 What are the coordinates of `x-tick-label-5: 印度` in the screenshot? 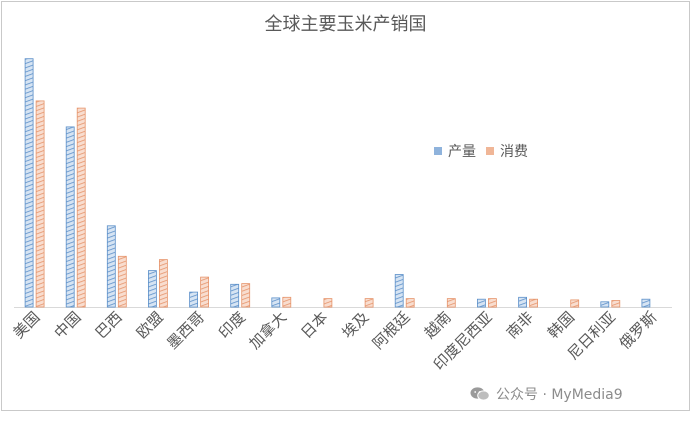 It's located at (232, 325).